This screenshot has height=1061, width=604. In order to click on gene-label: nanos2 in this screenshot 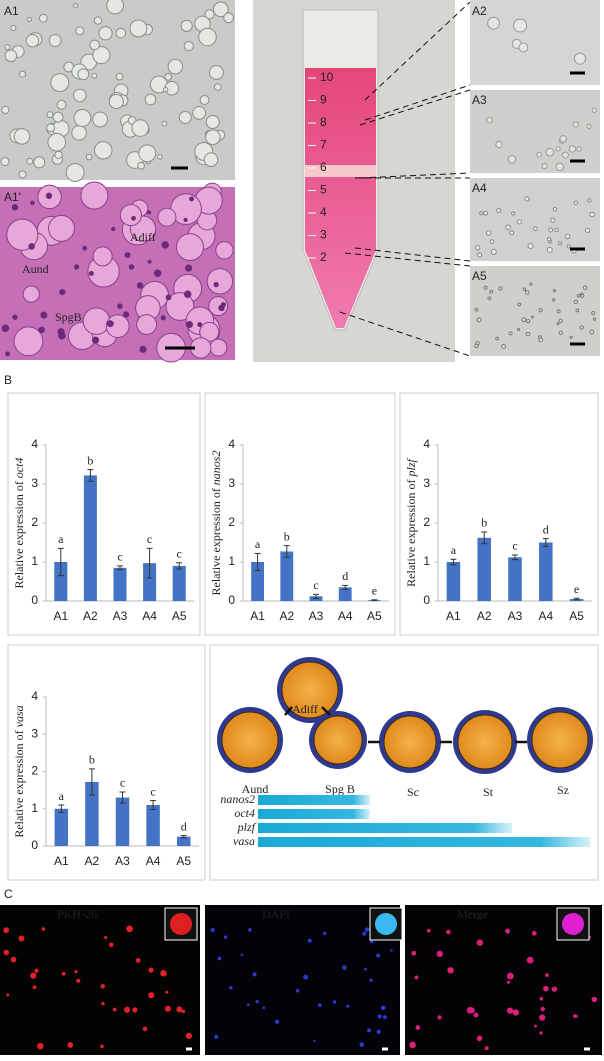, I will do `click(237, 799)`.